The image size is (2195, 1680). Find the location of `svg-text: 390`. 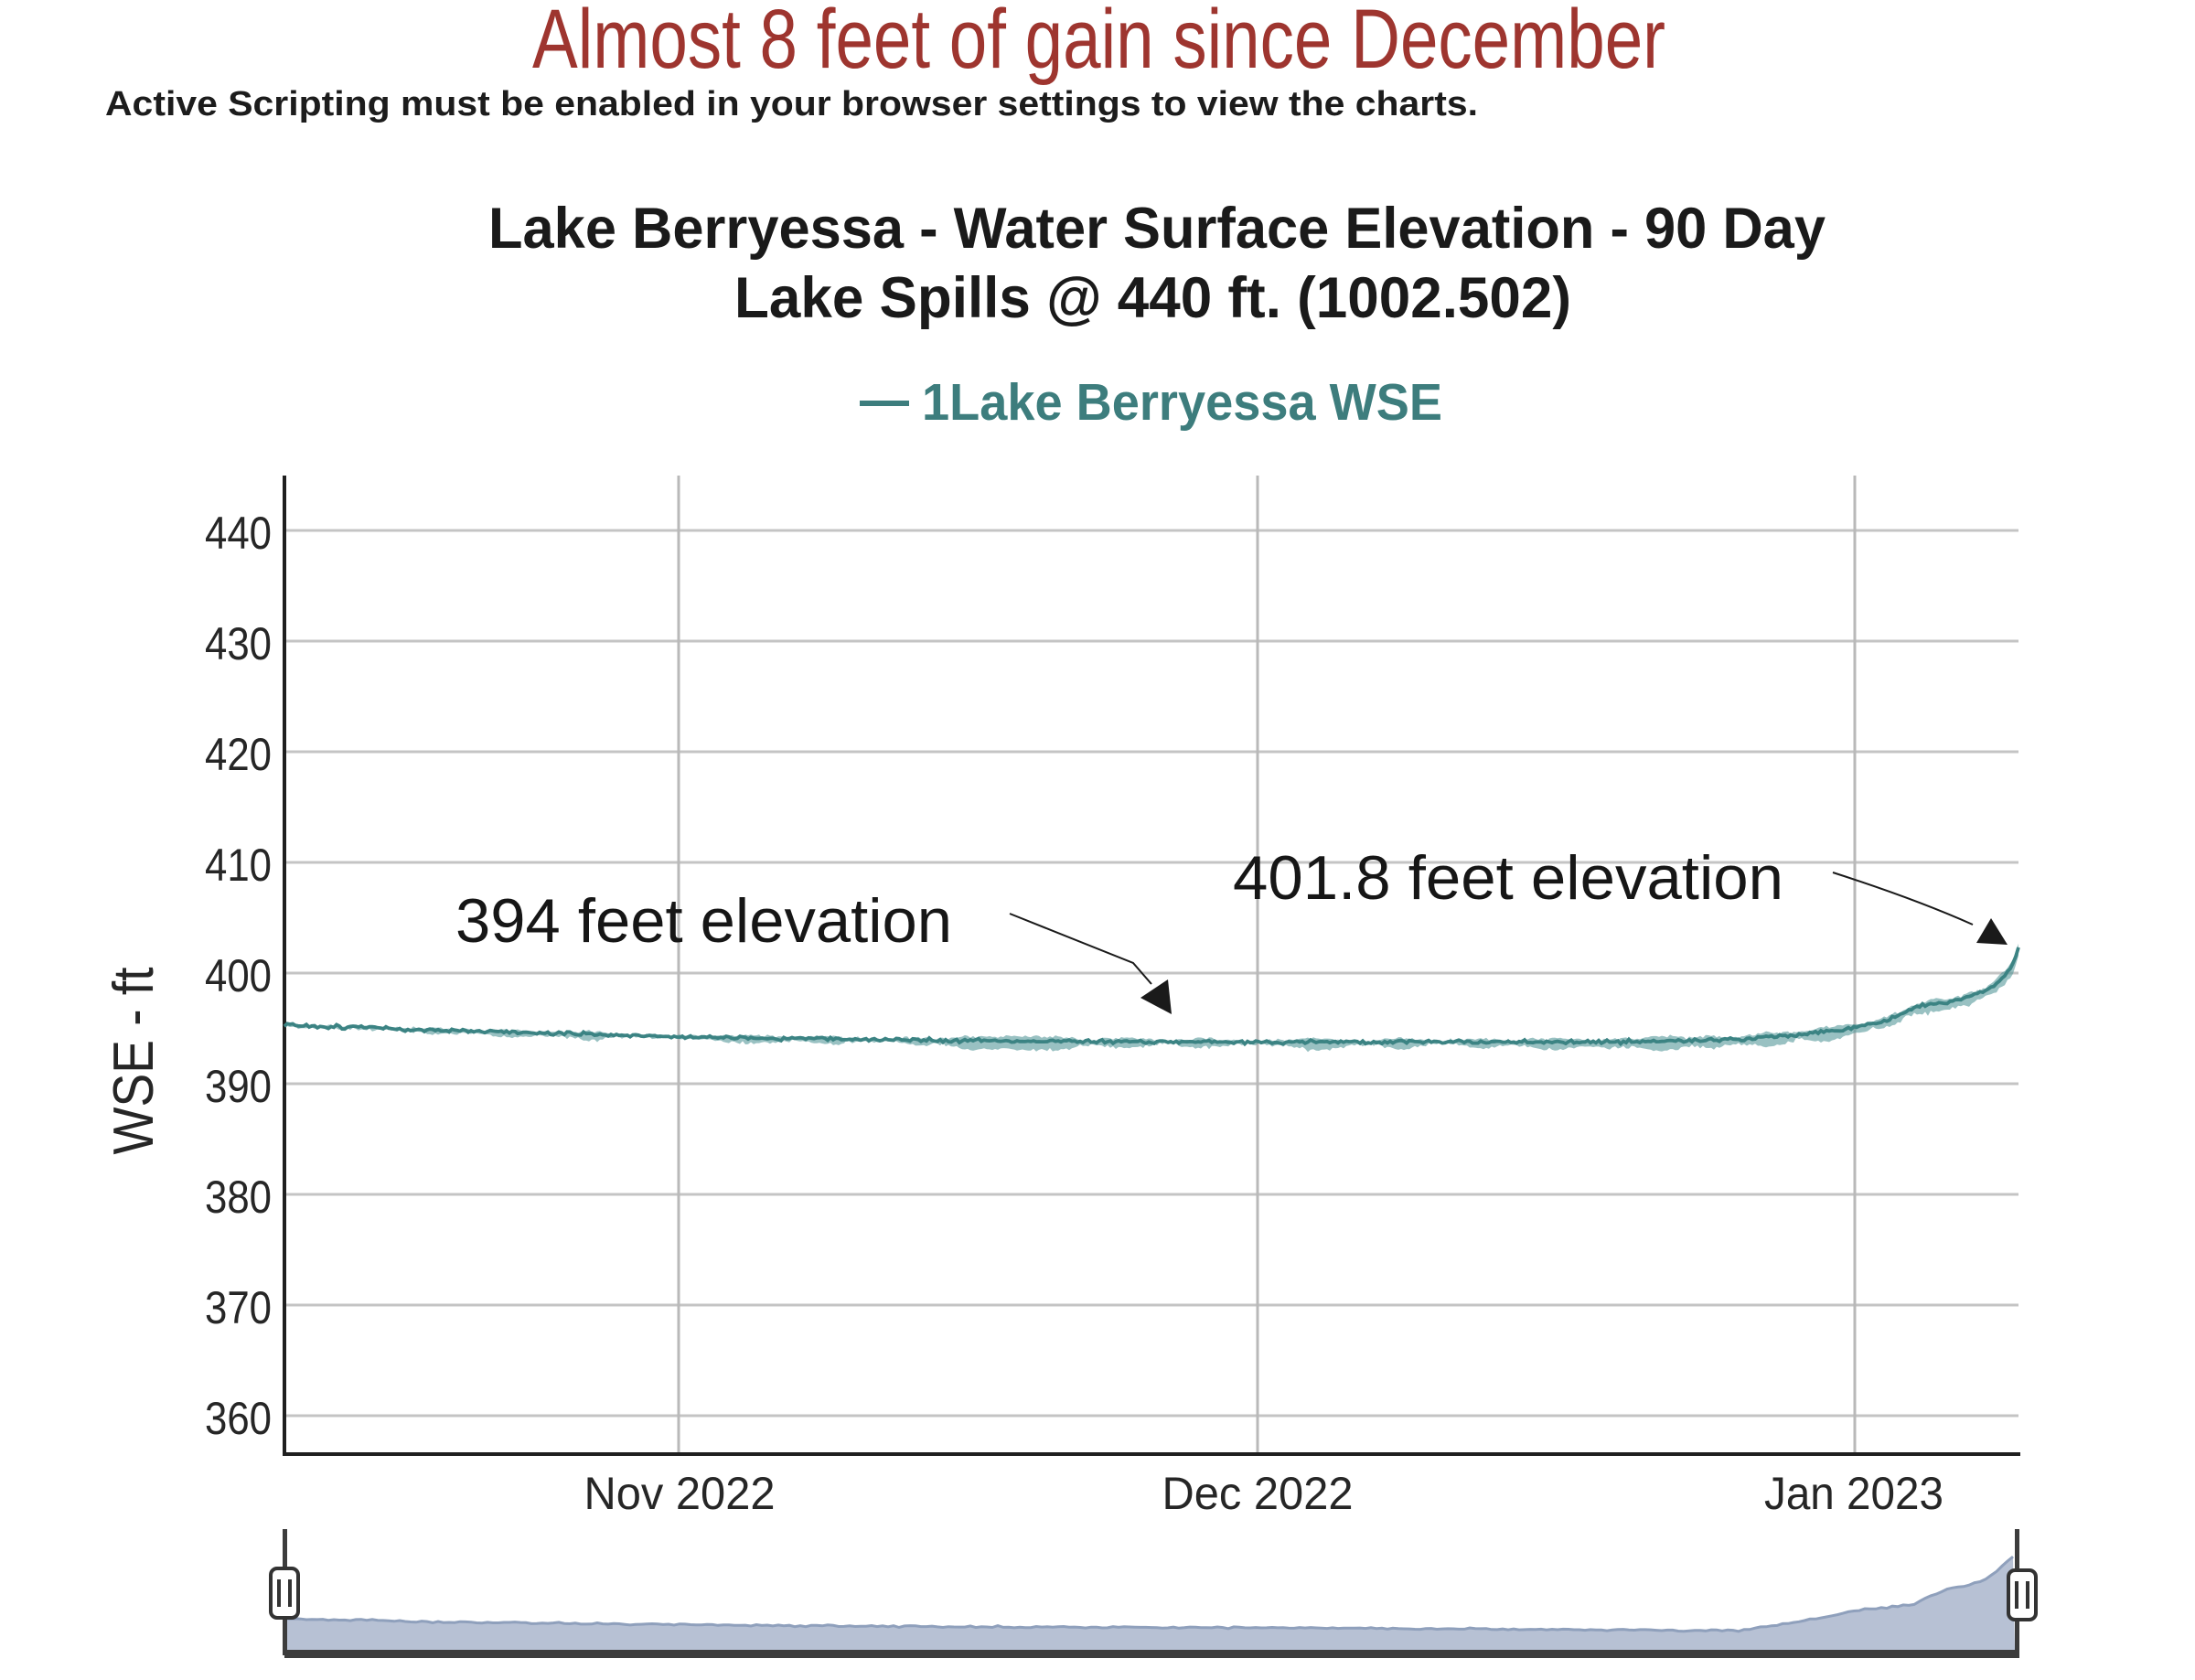

svg-text: 390 is located at coordinates (238, 1086).